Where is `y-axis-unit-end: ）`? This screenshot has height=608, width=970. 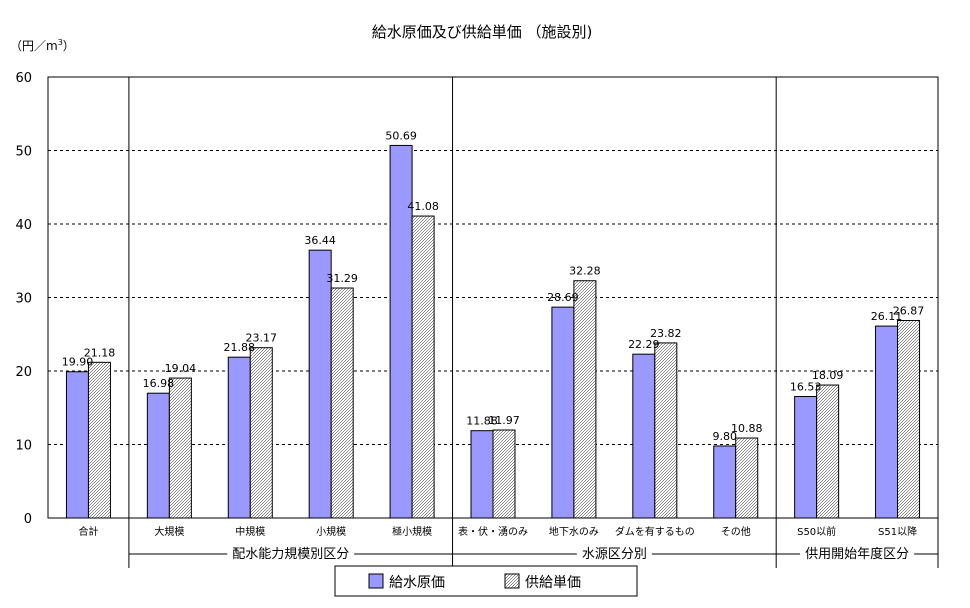
y-axis-unit-end: ） is located at coordinates (69, 46).